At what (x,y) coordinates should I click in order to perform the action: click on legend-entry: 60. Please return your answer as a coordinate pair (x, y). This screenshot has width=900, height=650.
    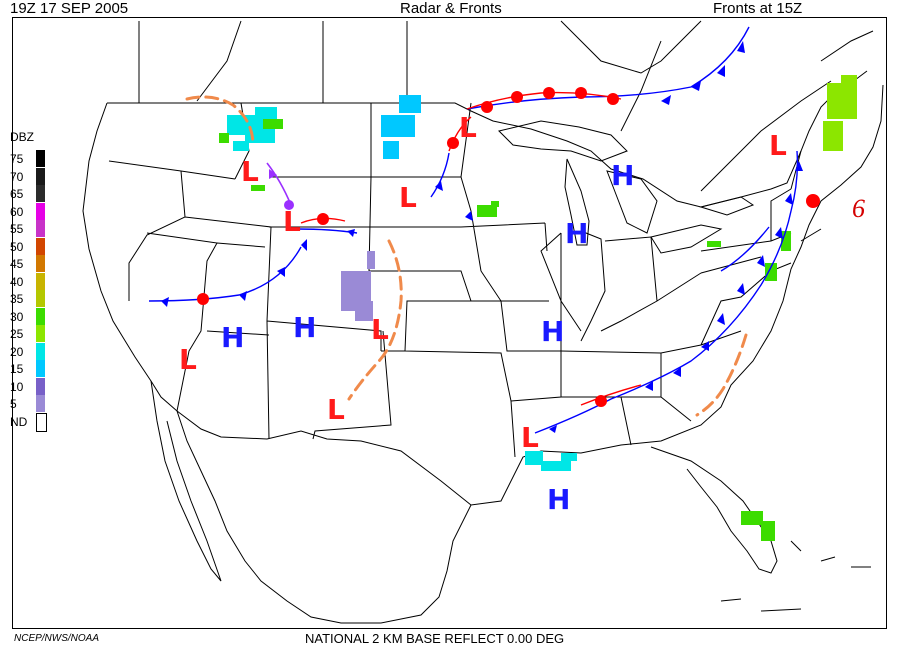
    Looking at the image, I should click on (33, 211).